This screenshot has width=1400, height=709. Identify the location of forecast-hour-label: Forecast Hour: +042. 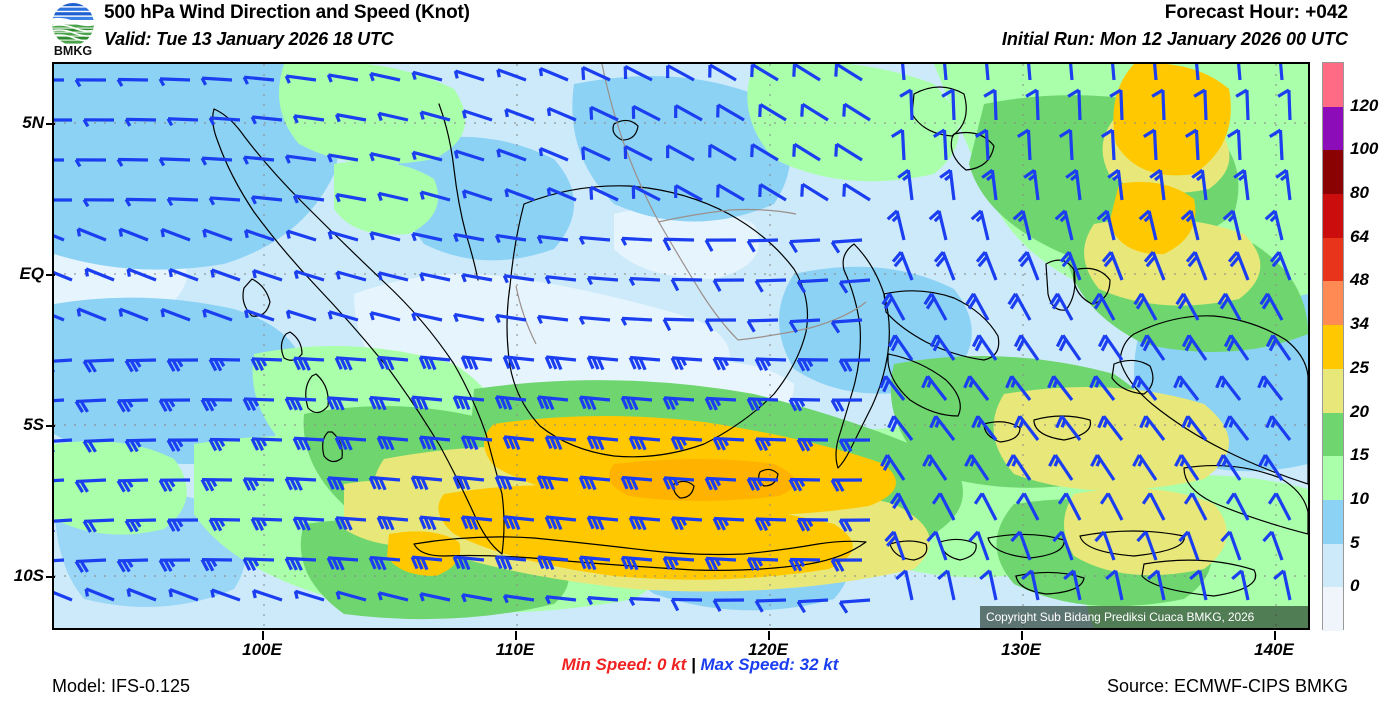
(1256, 12).